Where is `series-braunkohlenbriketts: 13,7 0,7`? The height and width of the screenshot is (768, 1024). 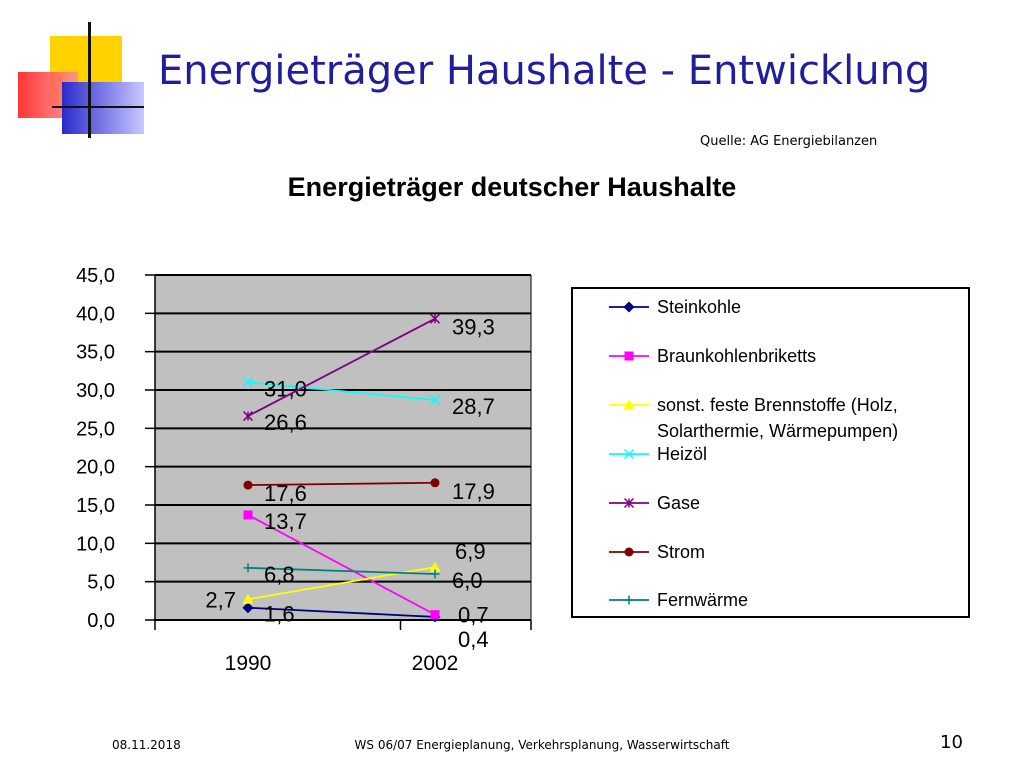 series-braunkohlenbriketts: 13,7 0,7 is located at coordinates (366, 568).